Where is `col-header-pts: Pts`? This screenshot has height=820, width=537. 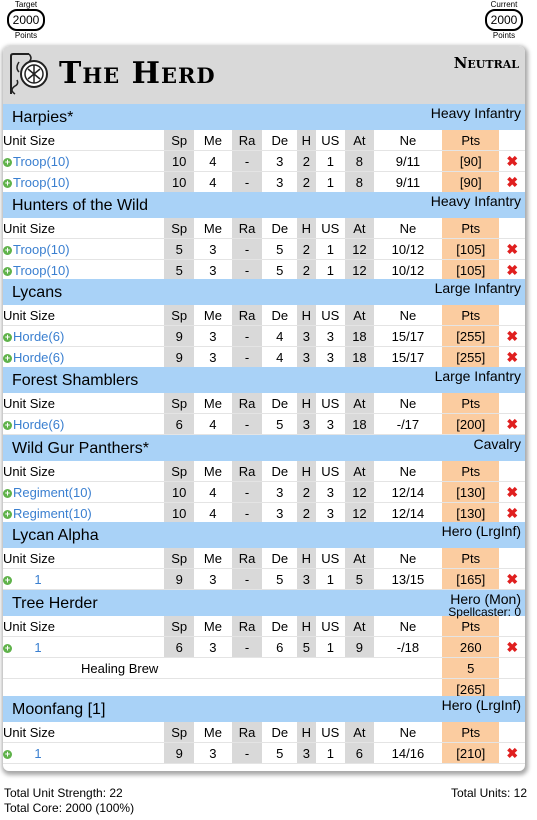
col-header-pts: Pts is located at coordinates (471, 471).